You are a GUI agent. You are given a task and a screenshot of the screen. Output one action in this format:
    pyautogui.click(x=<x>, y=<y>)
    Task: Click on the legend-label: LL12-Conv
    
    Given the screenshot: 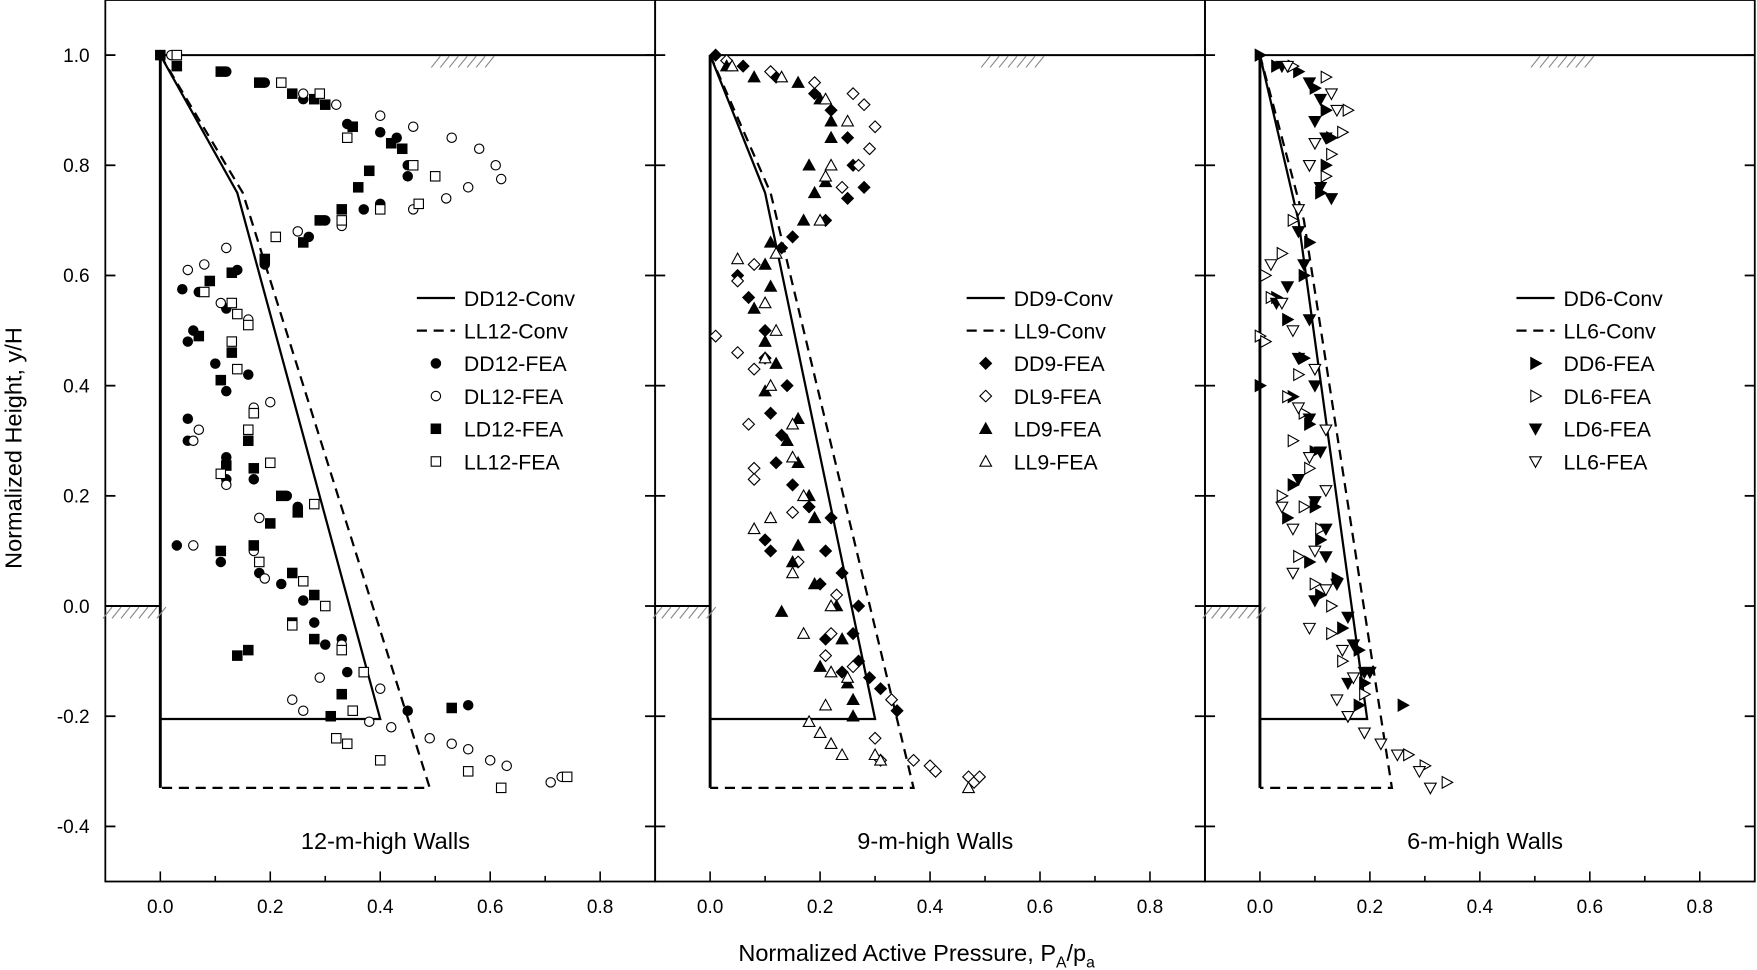 What is the action you would take?
    pyautogui.click(x=516, y=331)
    